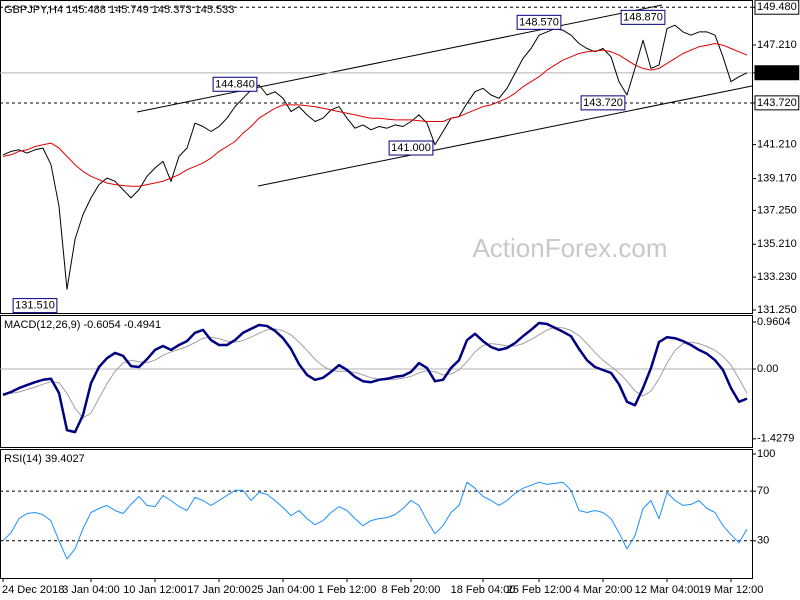 The height and width of the screenshot is (600, 800). I want to click on annotation-label: 141.000, so click(411, 148).